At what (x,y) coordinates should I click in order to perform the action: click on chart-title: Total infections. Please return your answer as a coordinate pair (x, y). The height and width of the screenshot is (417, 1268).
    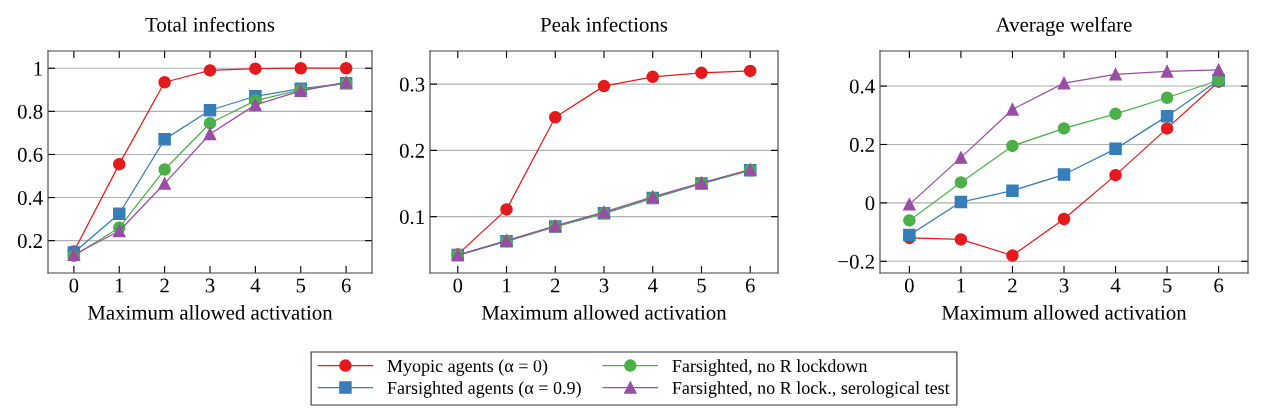
    Looking at the image, I should click on (210, 24).